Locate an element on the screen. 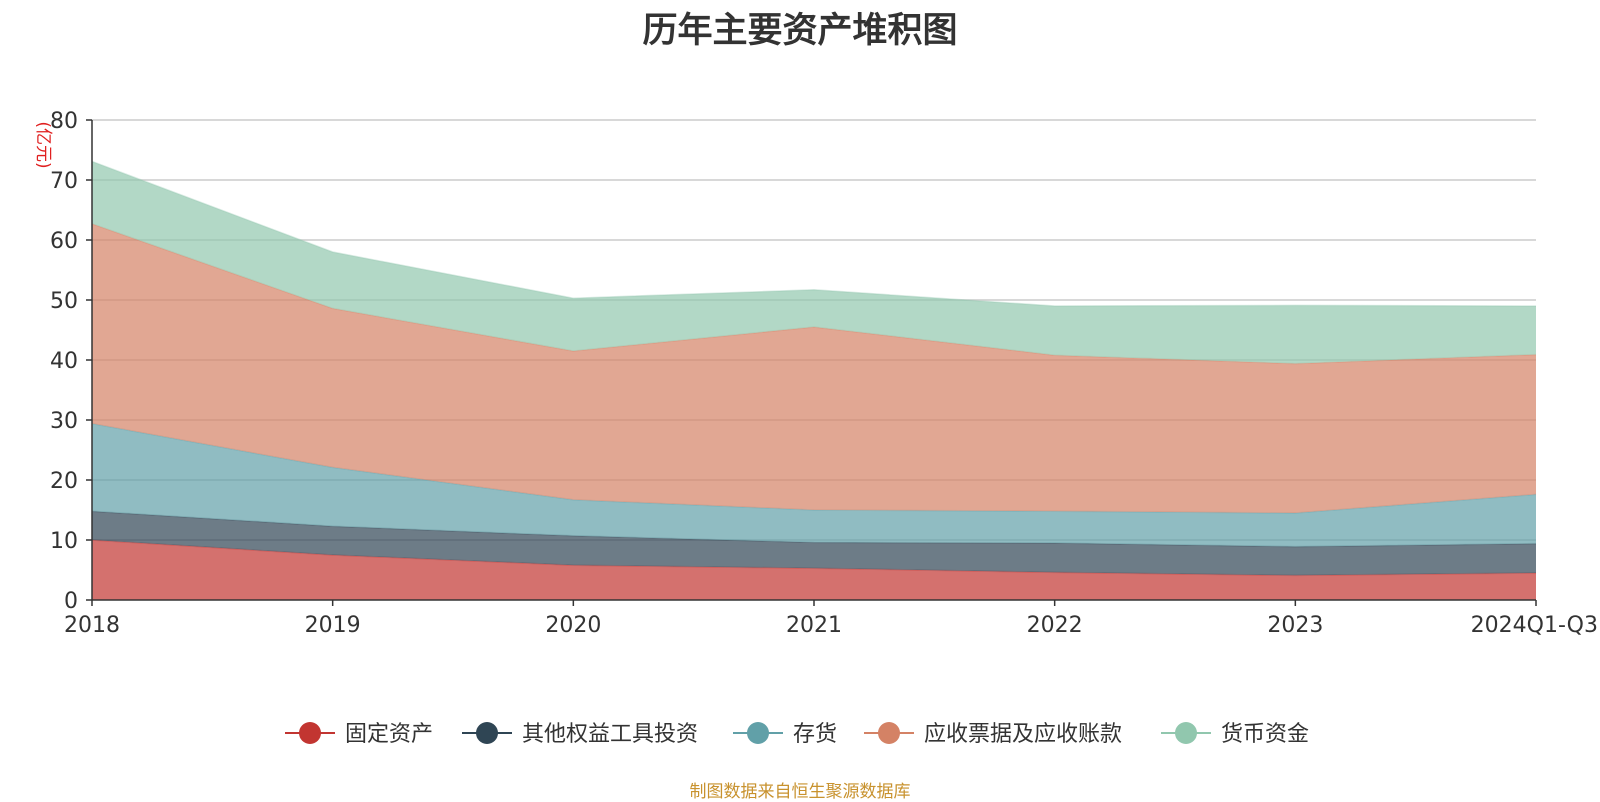  y-tick-label: 50 is located at coordinates (64, 301).